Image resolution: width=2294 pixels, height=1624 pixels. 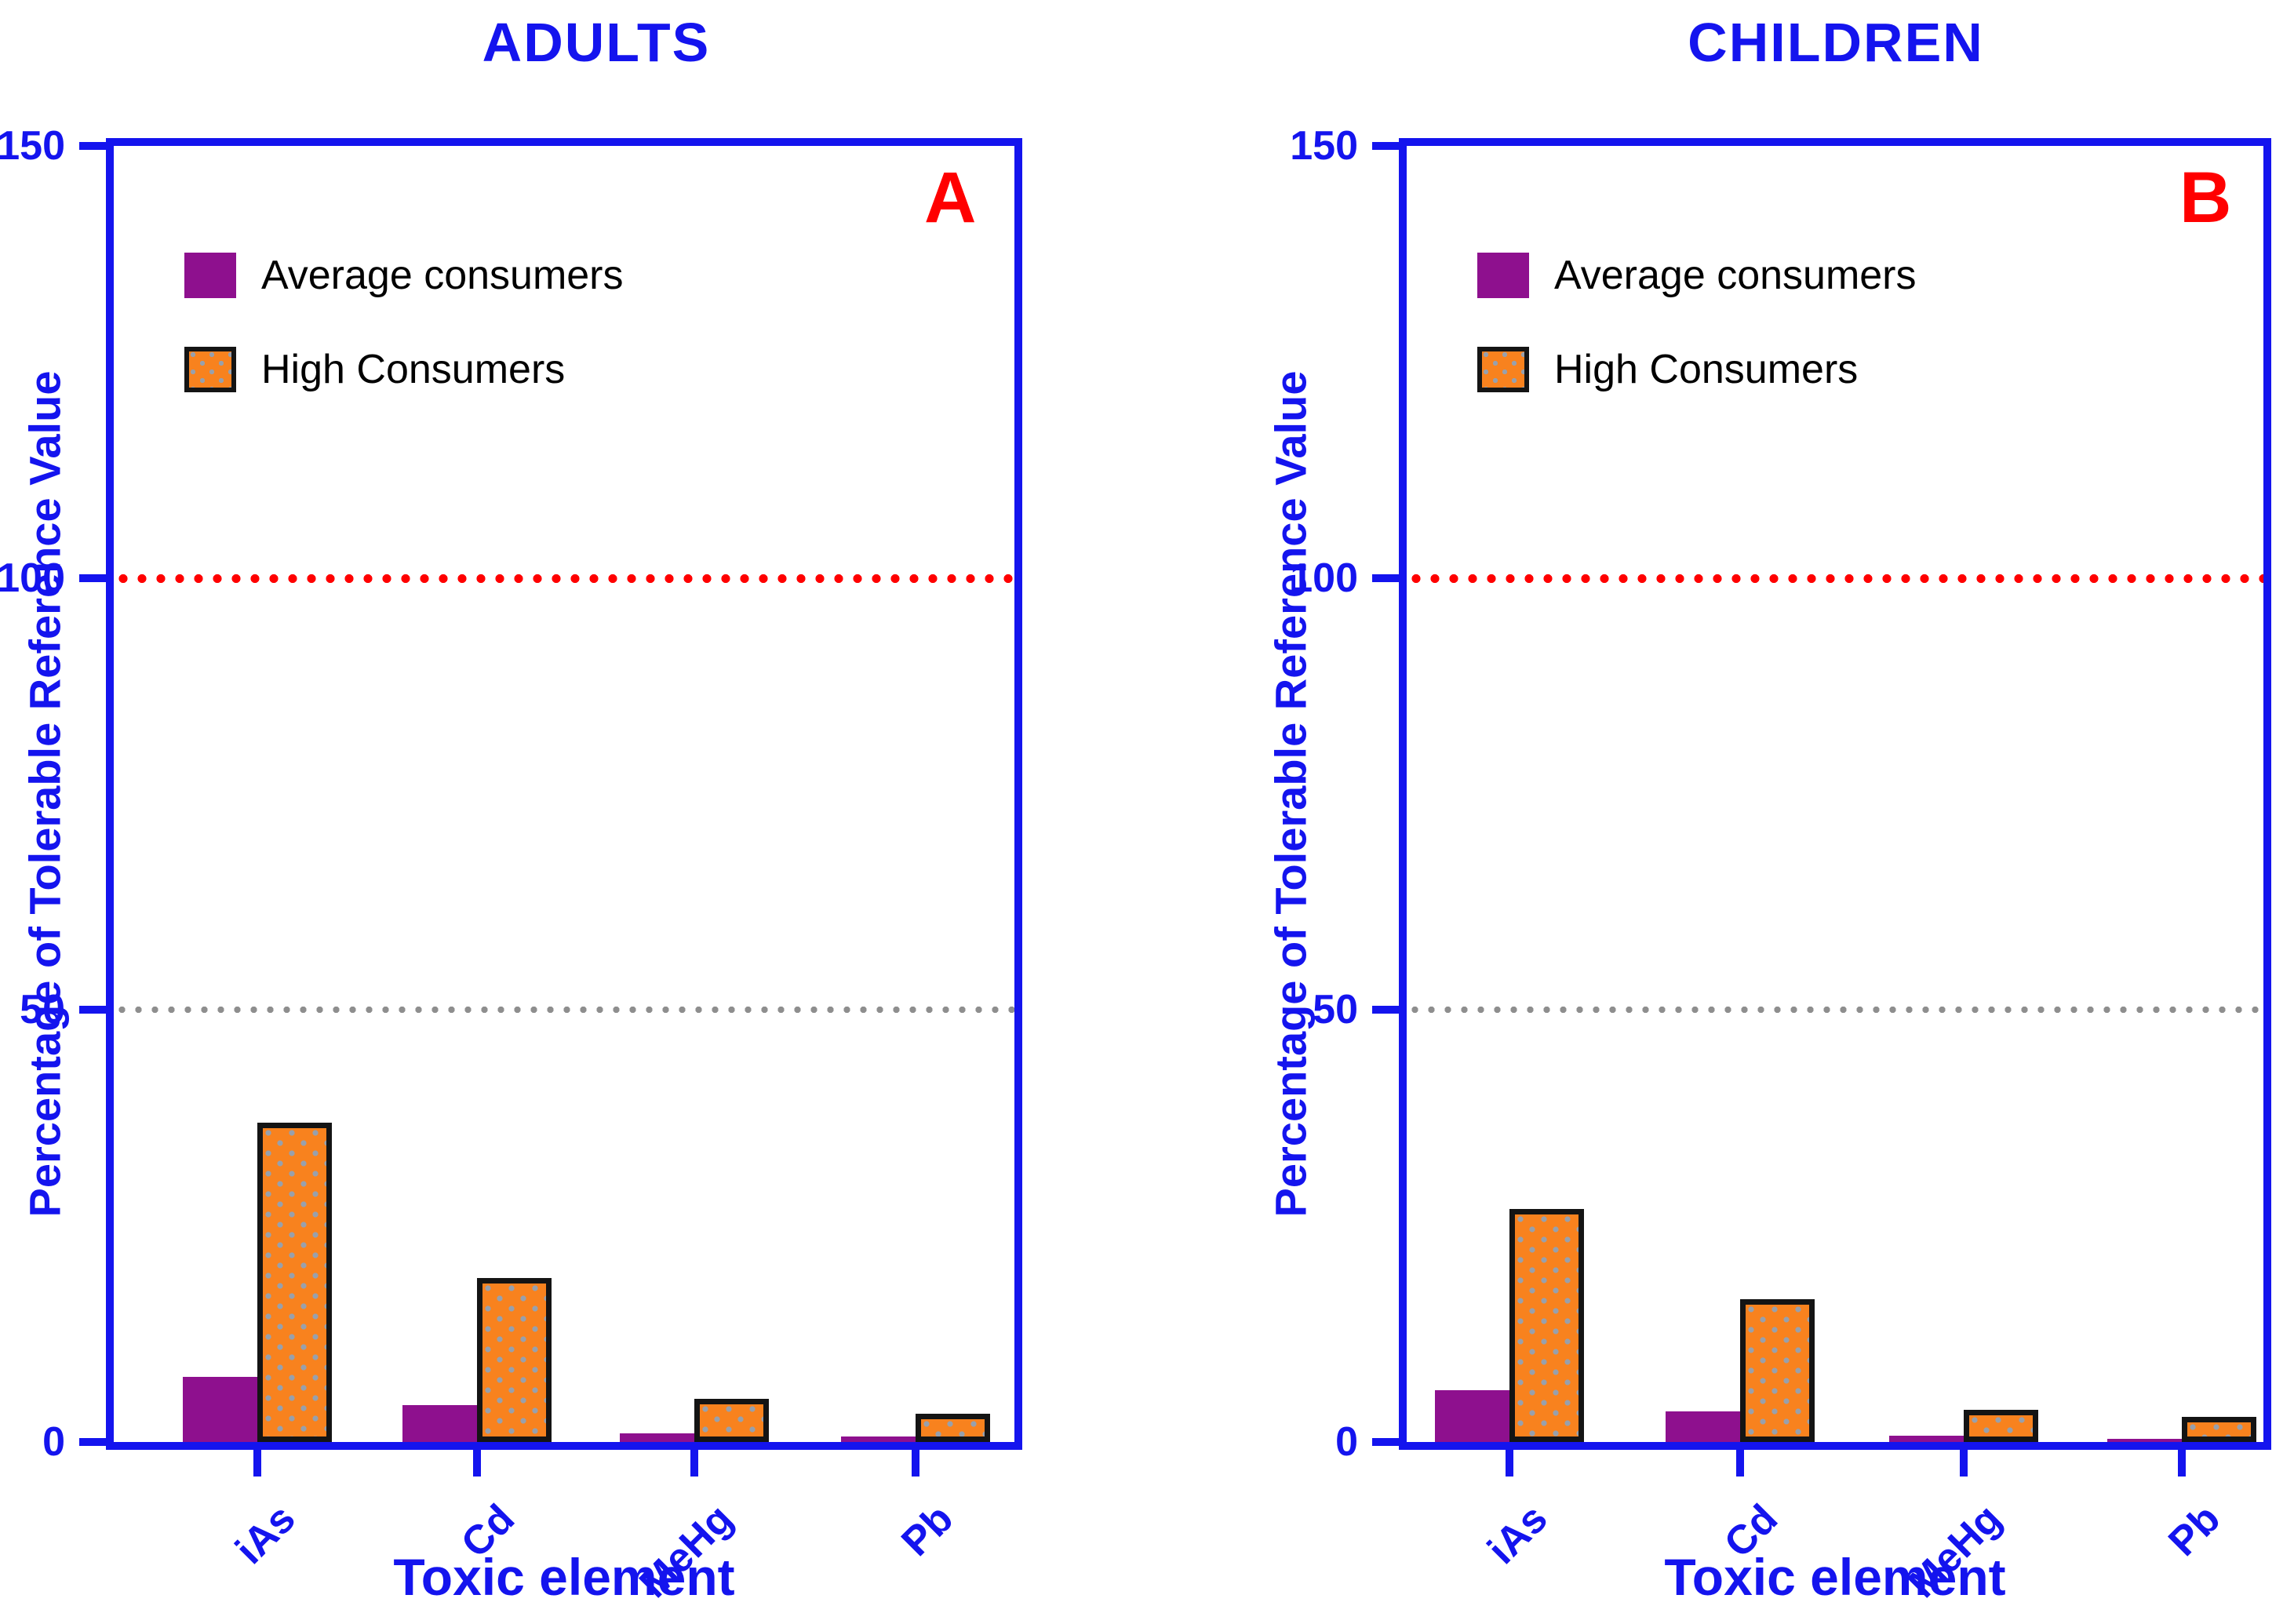 What do you see at coordinates (219, 1409) in the screenshot?
I see `bar-adults-ias-average-consumers` at bounding box center [219, 1409].